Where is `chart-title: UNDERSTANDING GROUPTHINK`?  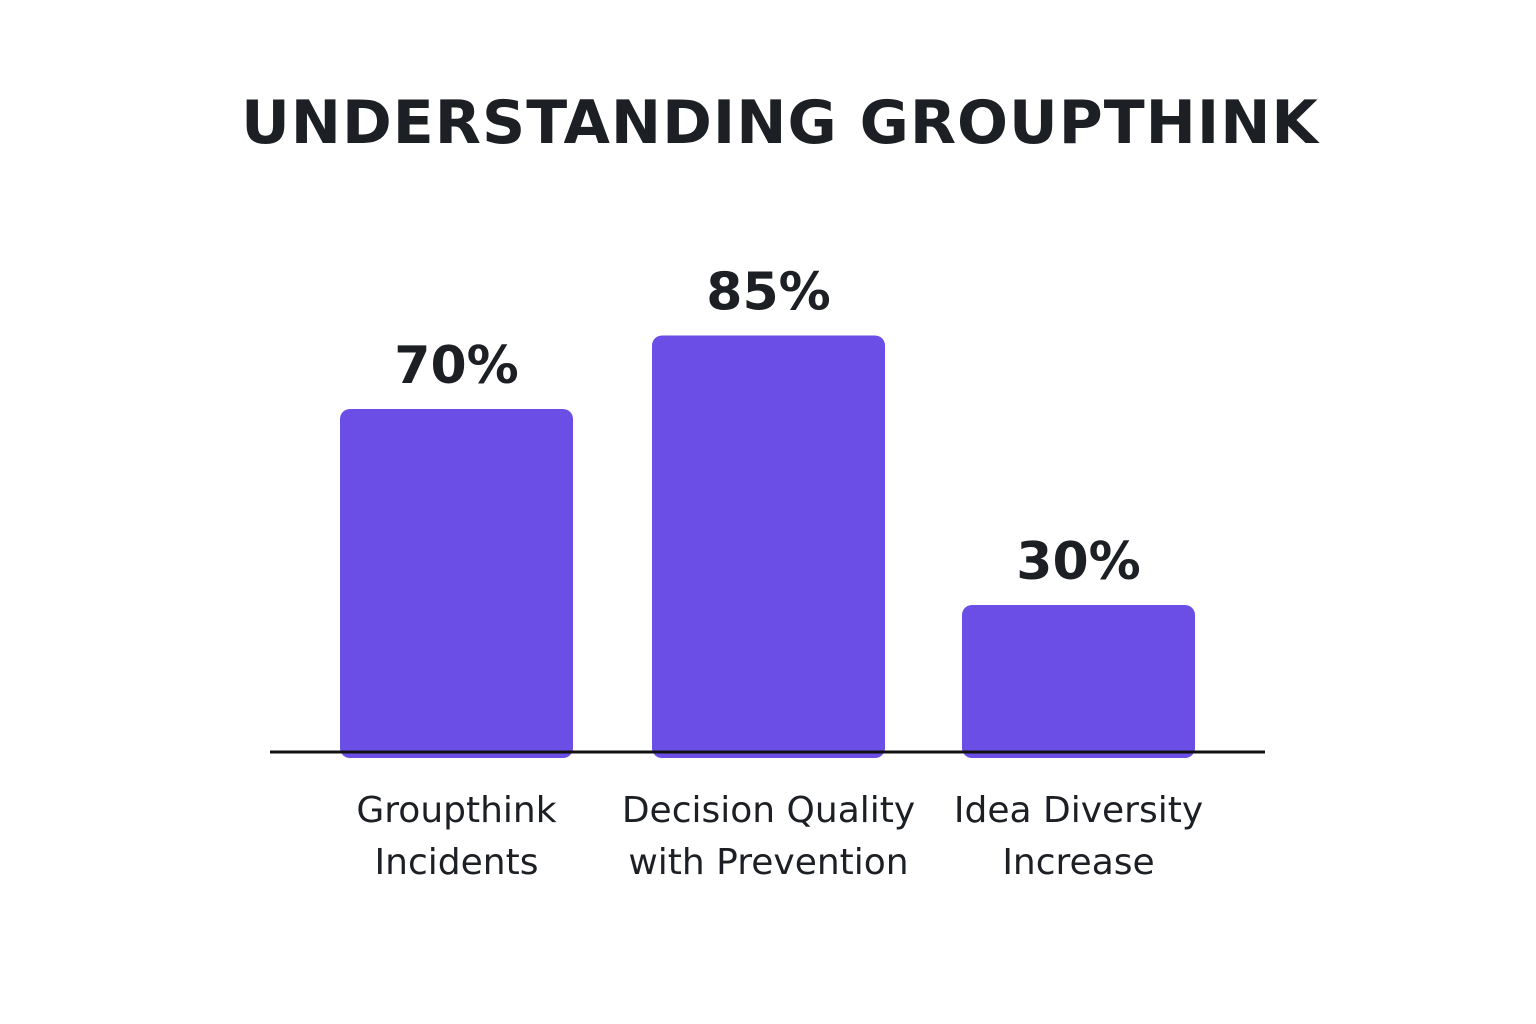
chart-title: UNDERSTANDING GROUPTHINK is located at coordinates (780, 123).